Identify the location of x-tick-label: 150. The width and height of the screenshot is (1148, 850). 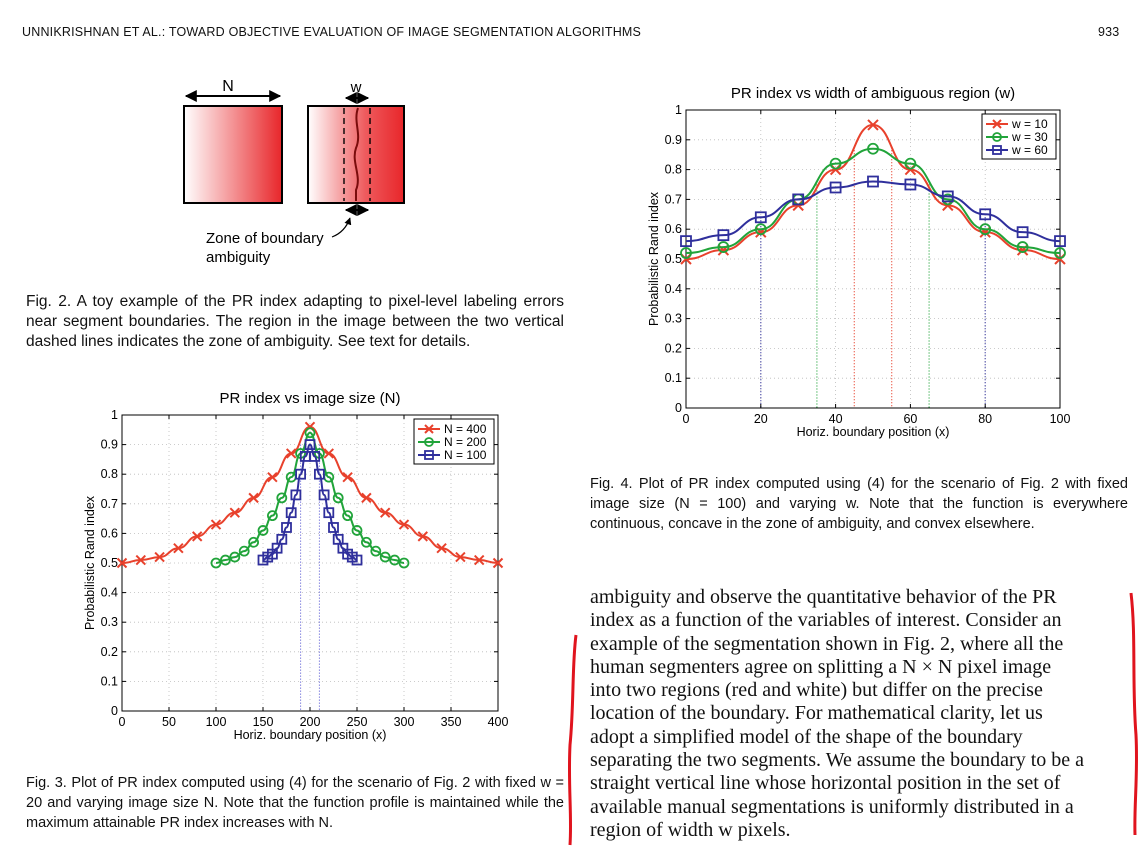
(263, 722).